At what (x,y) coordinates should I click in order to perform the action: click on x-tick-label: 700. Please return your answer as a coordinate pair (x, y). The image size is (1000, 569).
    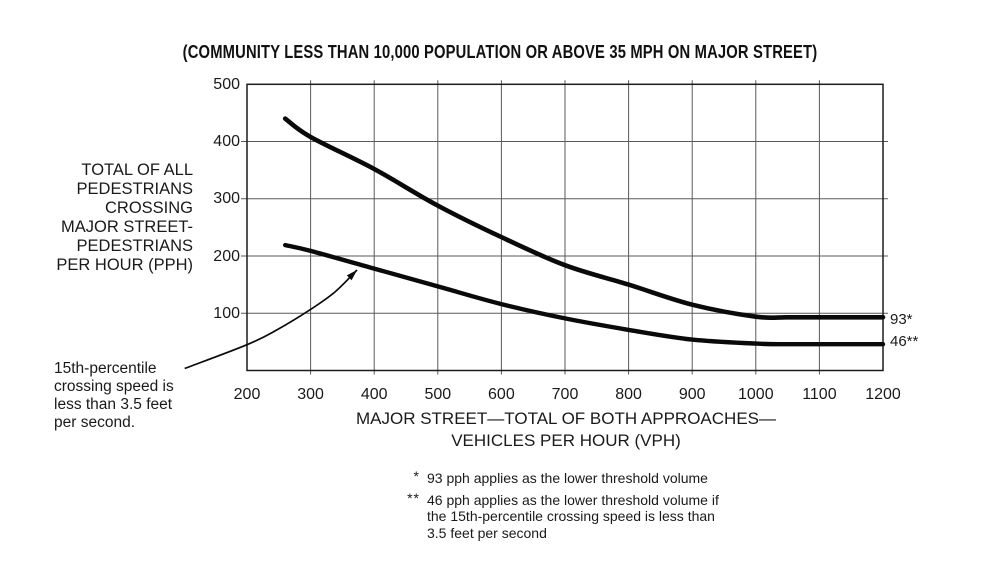
    Looking at the image, I should click on (565, 394).